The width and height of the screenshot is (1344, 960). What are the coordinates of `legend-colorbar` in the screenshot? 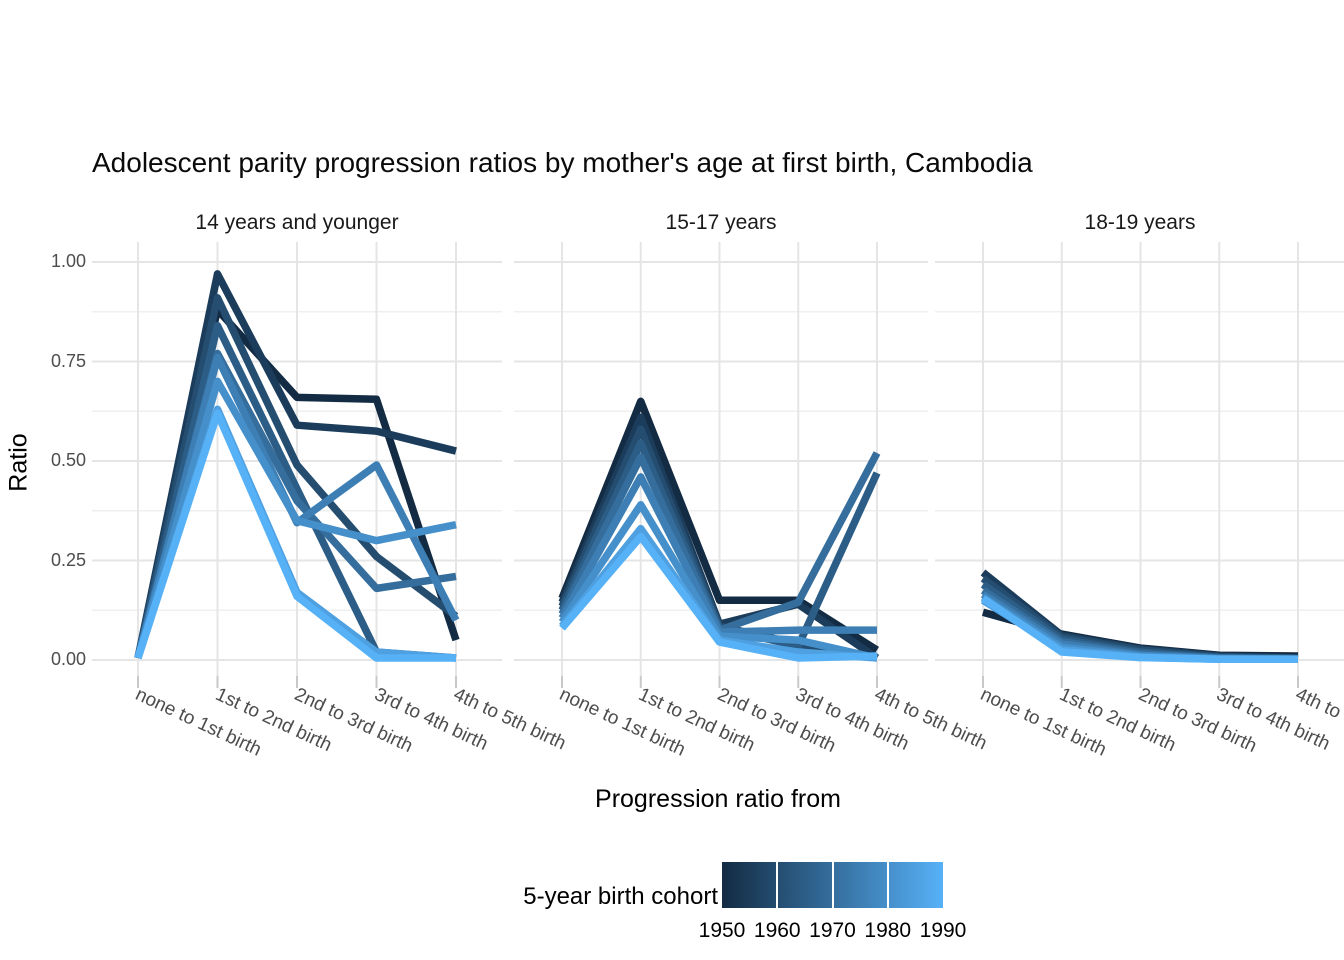 It's located at (832, 885).